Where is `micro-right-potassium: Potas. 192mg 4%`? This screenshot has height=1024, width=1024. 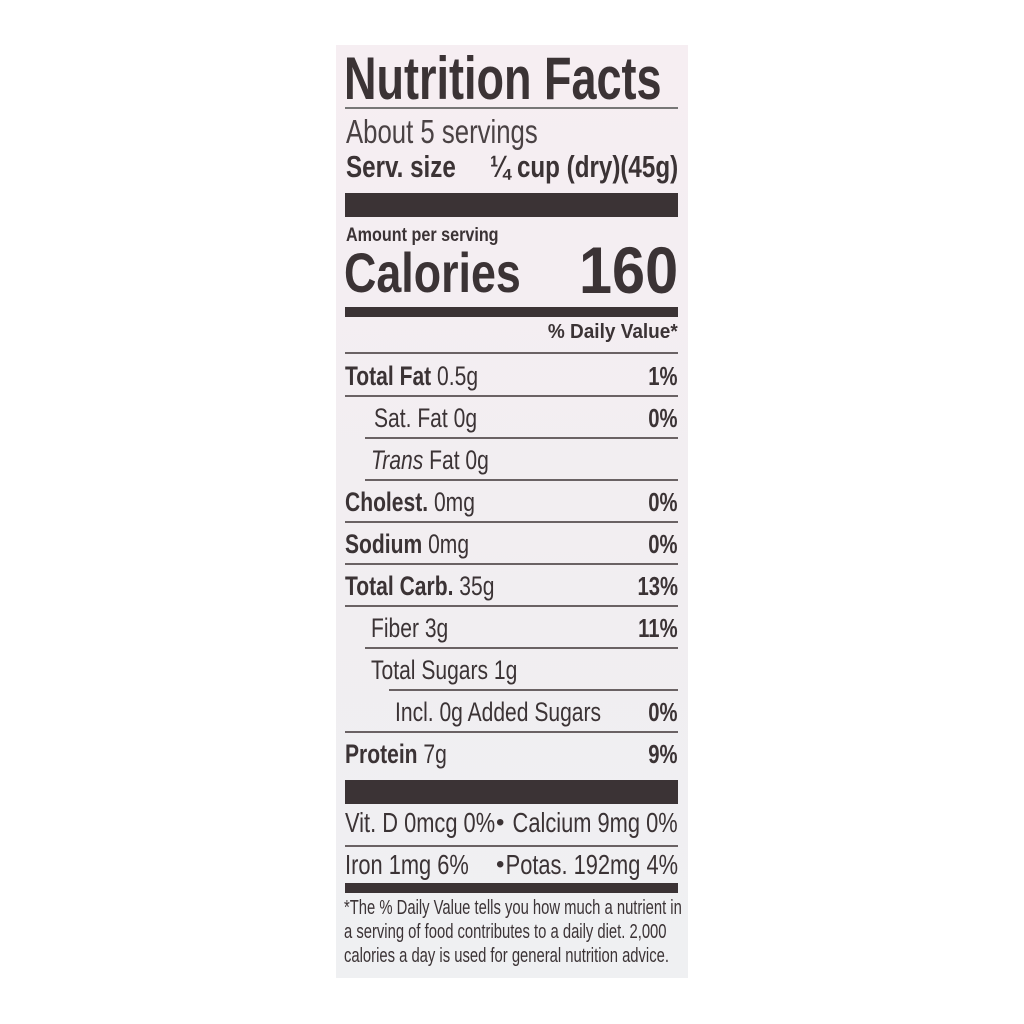
micro-right-potassium: Potas. 192mg 4% is located at coordinates (567, 865).